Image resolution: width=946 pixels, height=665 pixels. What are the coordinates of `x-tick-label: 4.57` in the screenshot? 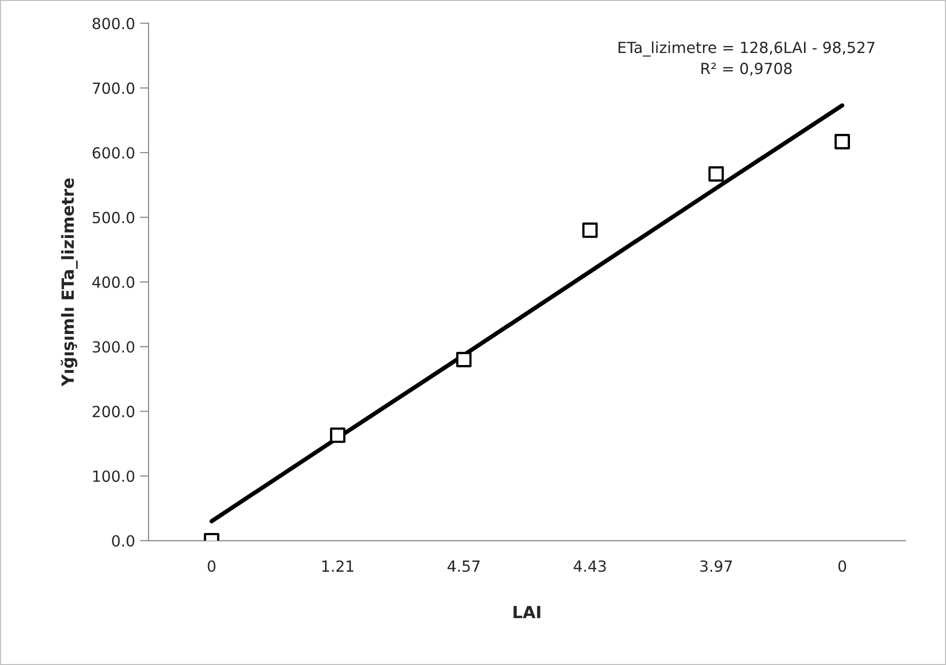 It's located at (464, 566).